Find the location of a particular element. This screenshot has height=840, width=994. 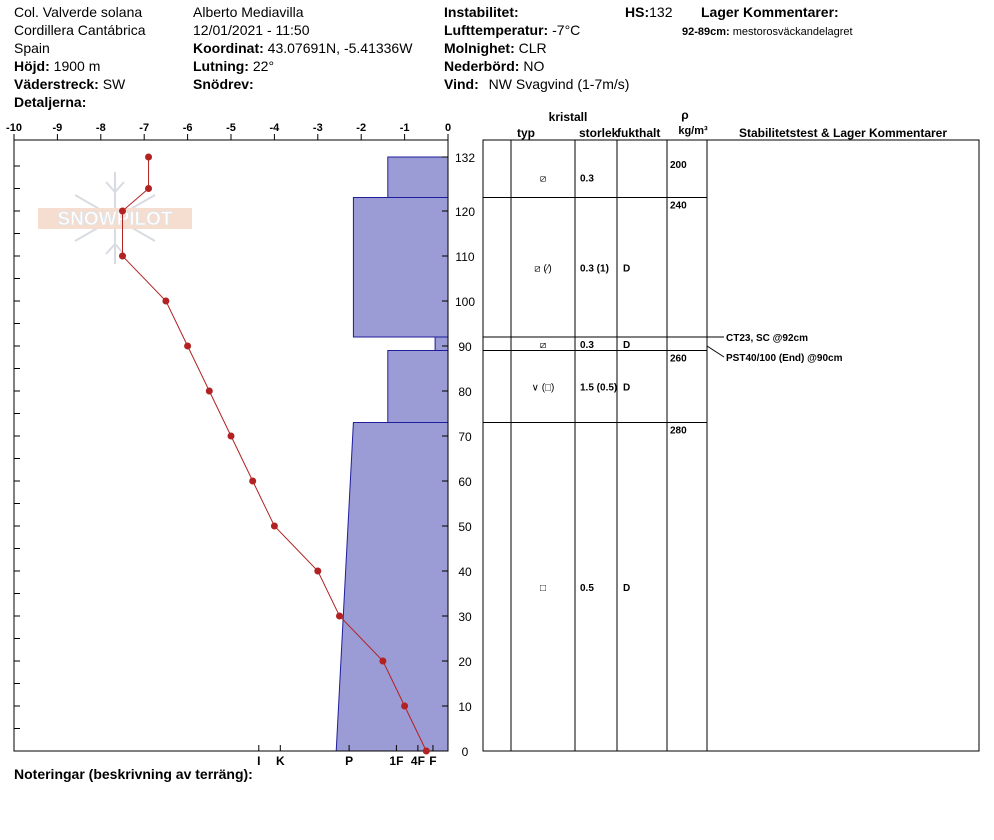

temp-tick-label: 0 is located at coordinates (448, 128).